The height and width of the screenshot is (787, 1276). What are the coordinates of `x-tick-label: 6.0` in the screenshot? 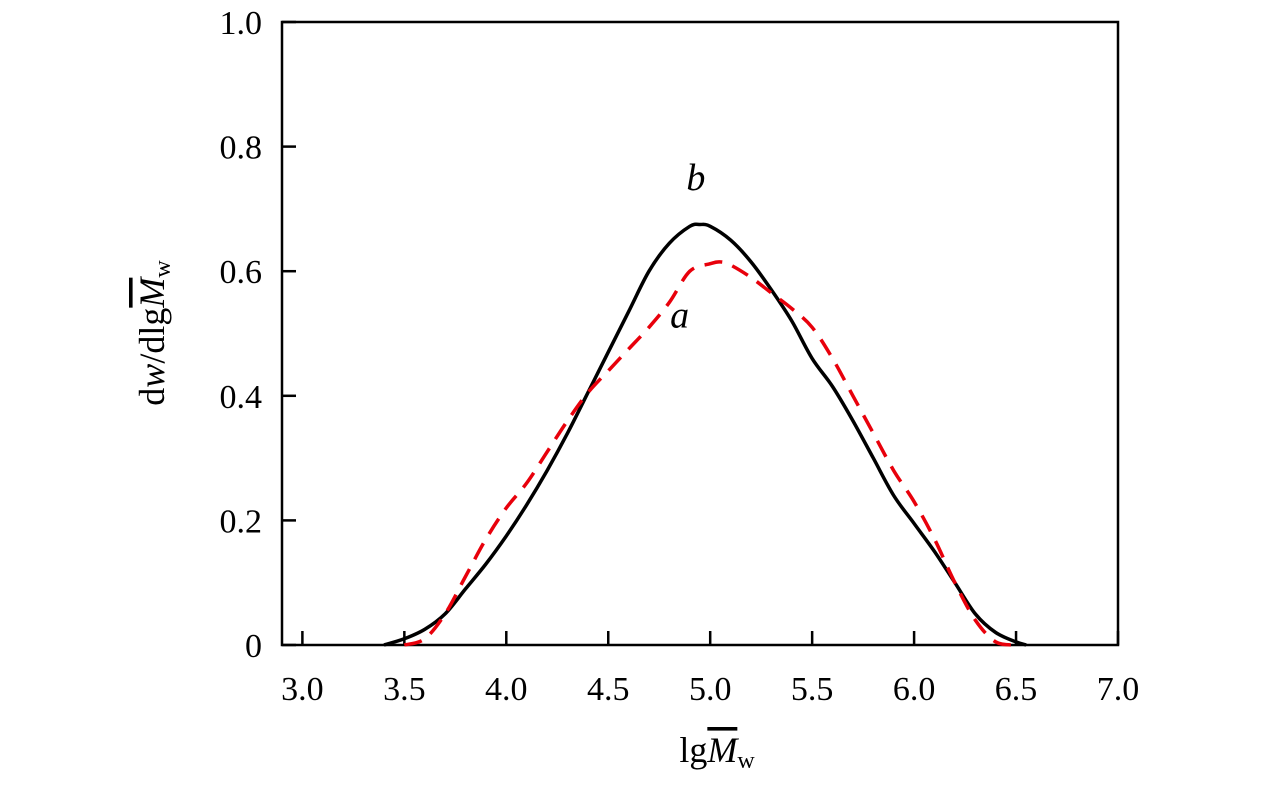 It's located at (914, 689).